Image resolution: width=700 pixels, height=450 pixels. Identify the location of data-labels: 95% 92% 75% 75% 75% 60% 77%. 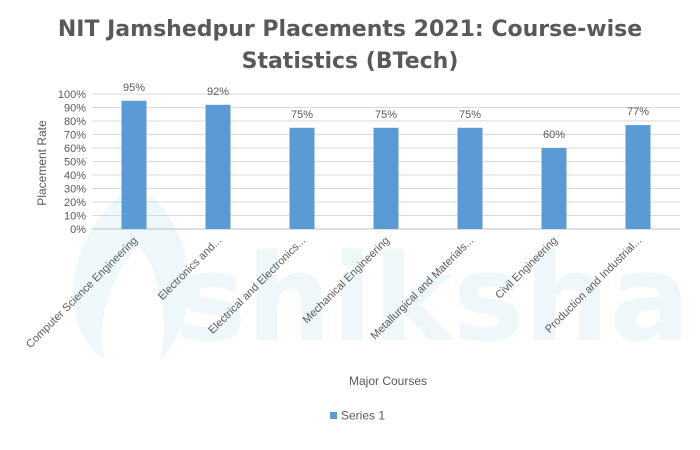
(386, 111).